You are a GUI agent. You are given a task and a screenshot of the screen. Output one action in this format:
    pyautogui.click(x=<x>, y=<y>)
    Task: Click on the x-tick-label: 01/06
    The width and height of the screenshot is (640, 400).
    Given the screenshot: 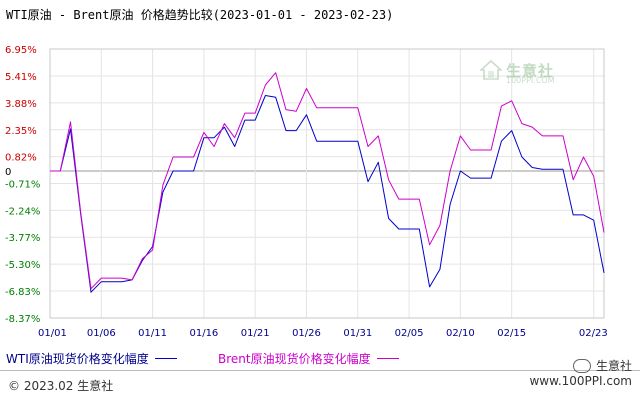 What is the action you would take?
    pyautogui.click(x=101, y=333)
    